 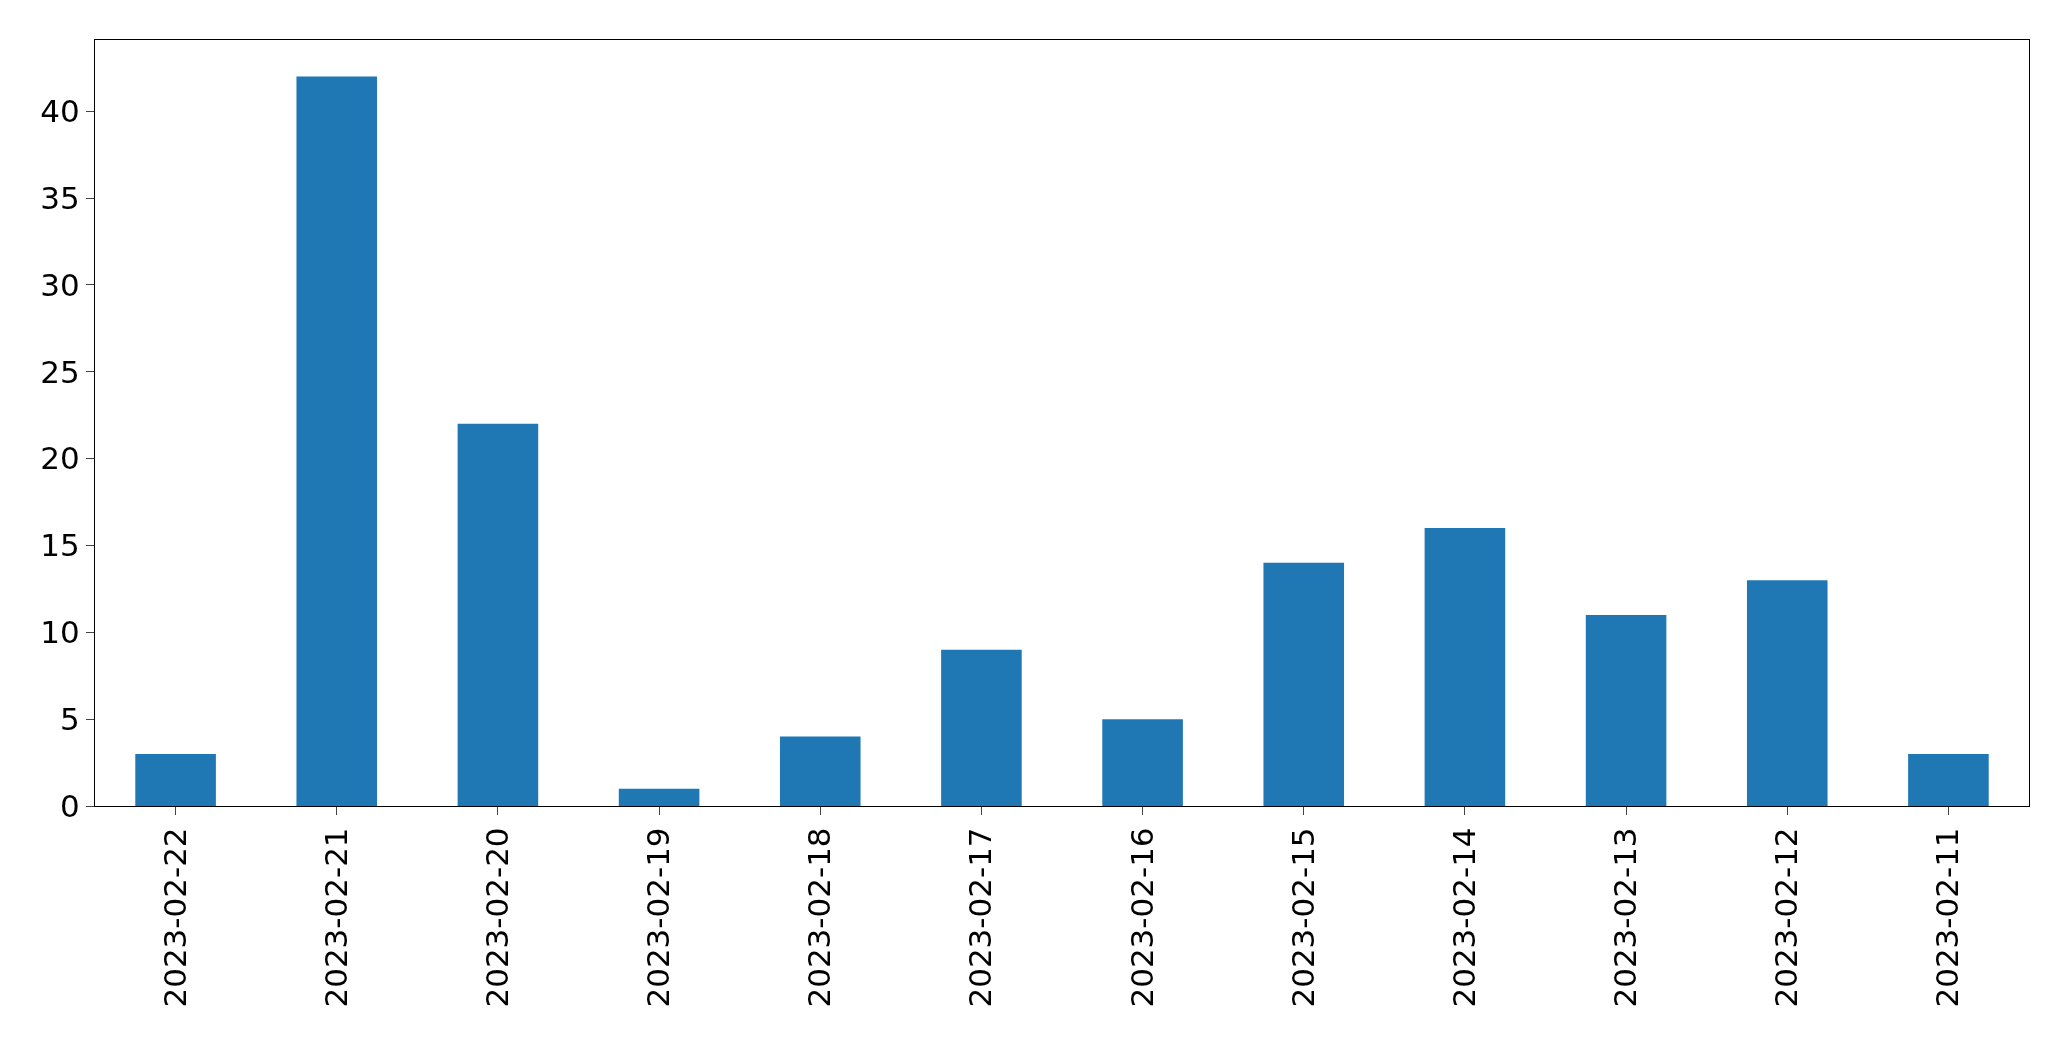 What do you see at coordinates (60, 197) in the screenshot?
I see `y-tick-label: 35` at bounding box center [60, 197].